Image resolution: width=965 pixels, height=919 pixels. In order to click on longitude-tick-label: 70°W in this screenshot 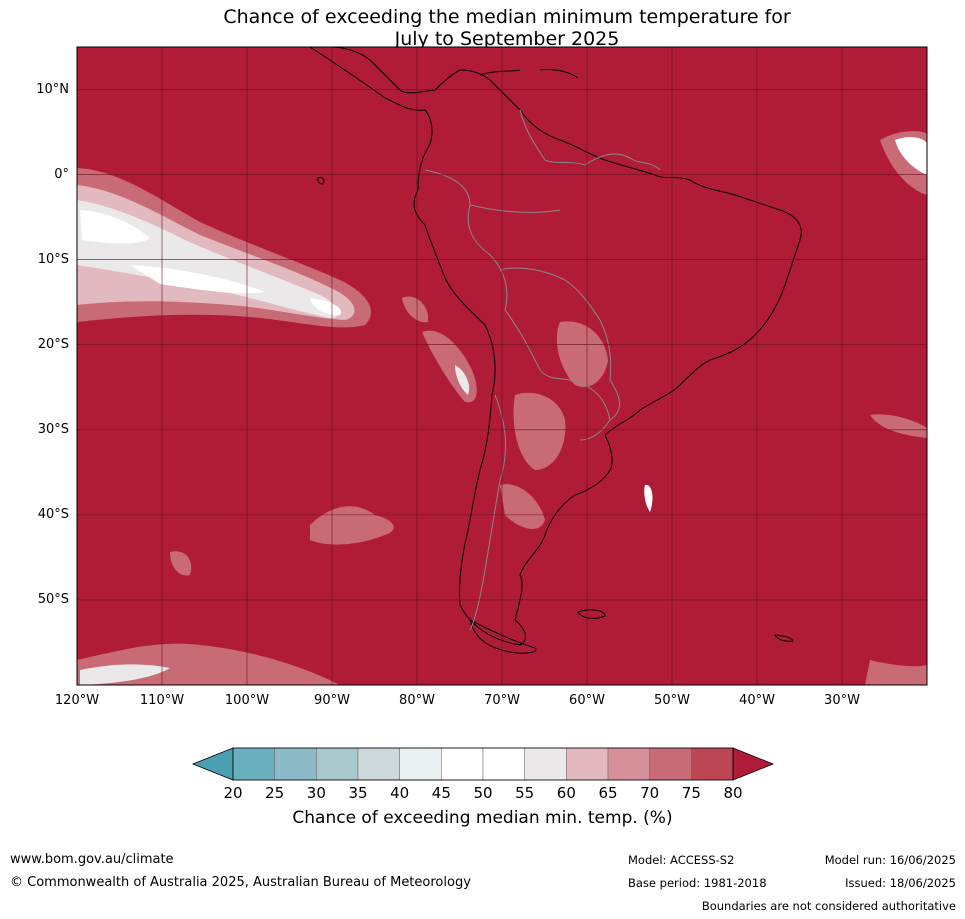, I will do `click(502, 700)`.